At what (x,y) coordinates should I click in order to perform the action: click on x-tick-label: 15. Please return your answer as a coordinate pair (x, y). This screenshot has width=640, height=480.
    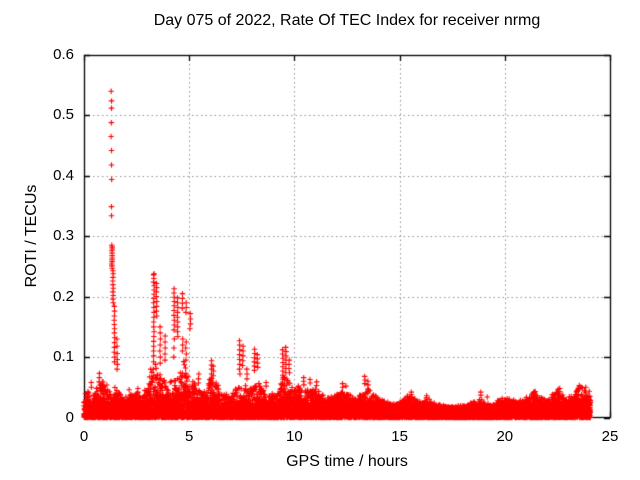
    Looking at the image, I should click on (399, 436).